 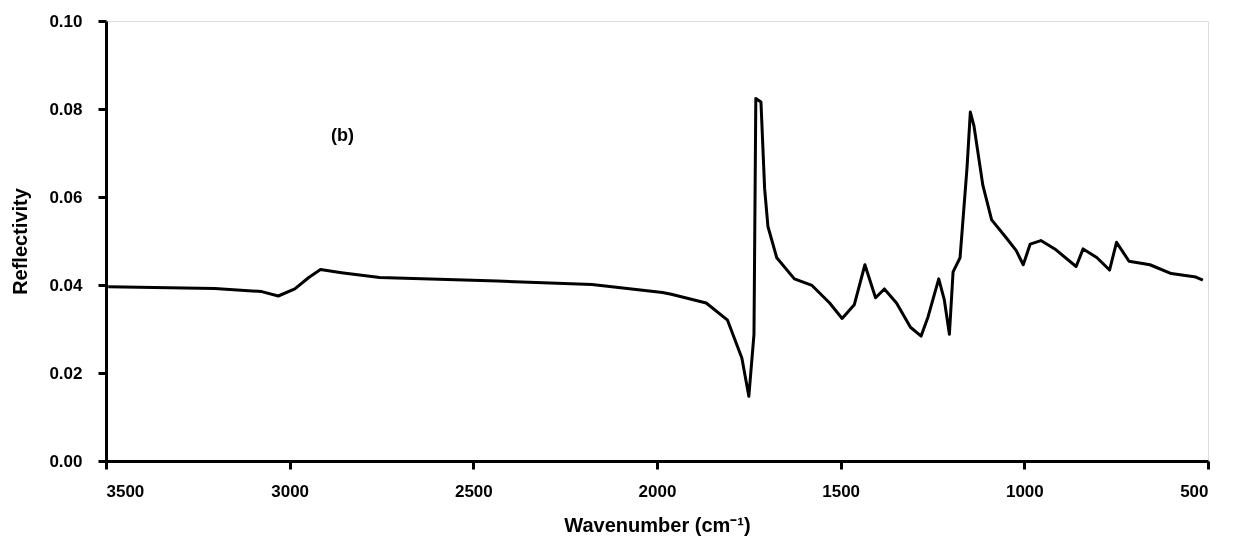 What do you see at coordinates (290, 491) in the screenshot?
I see `x-tick-label: 3000` at bounding box center [290, 491].